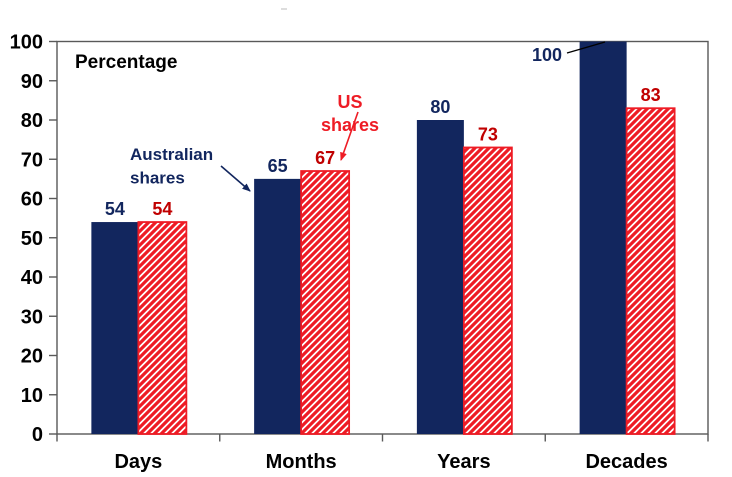 This screenshot has height=477, width=732. I want to click on value-label-australian-shares-months: 65, so click(278, 166).